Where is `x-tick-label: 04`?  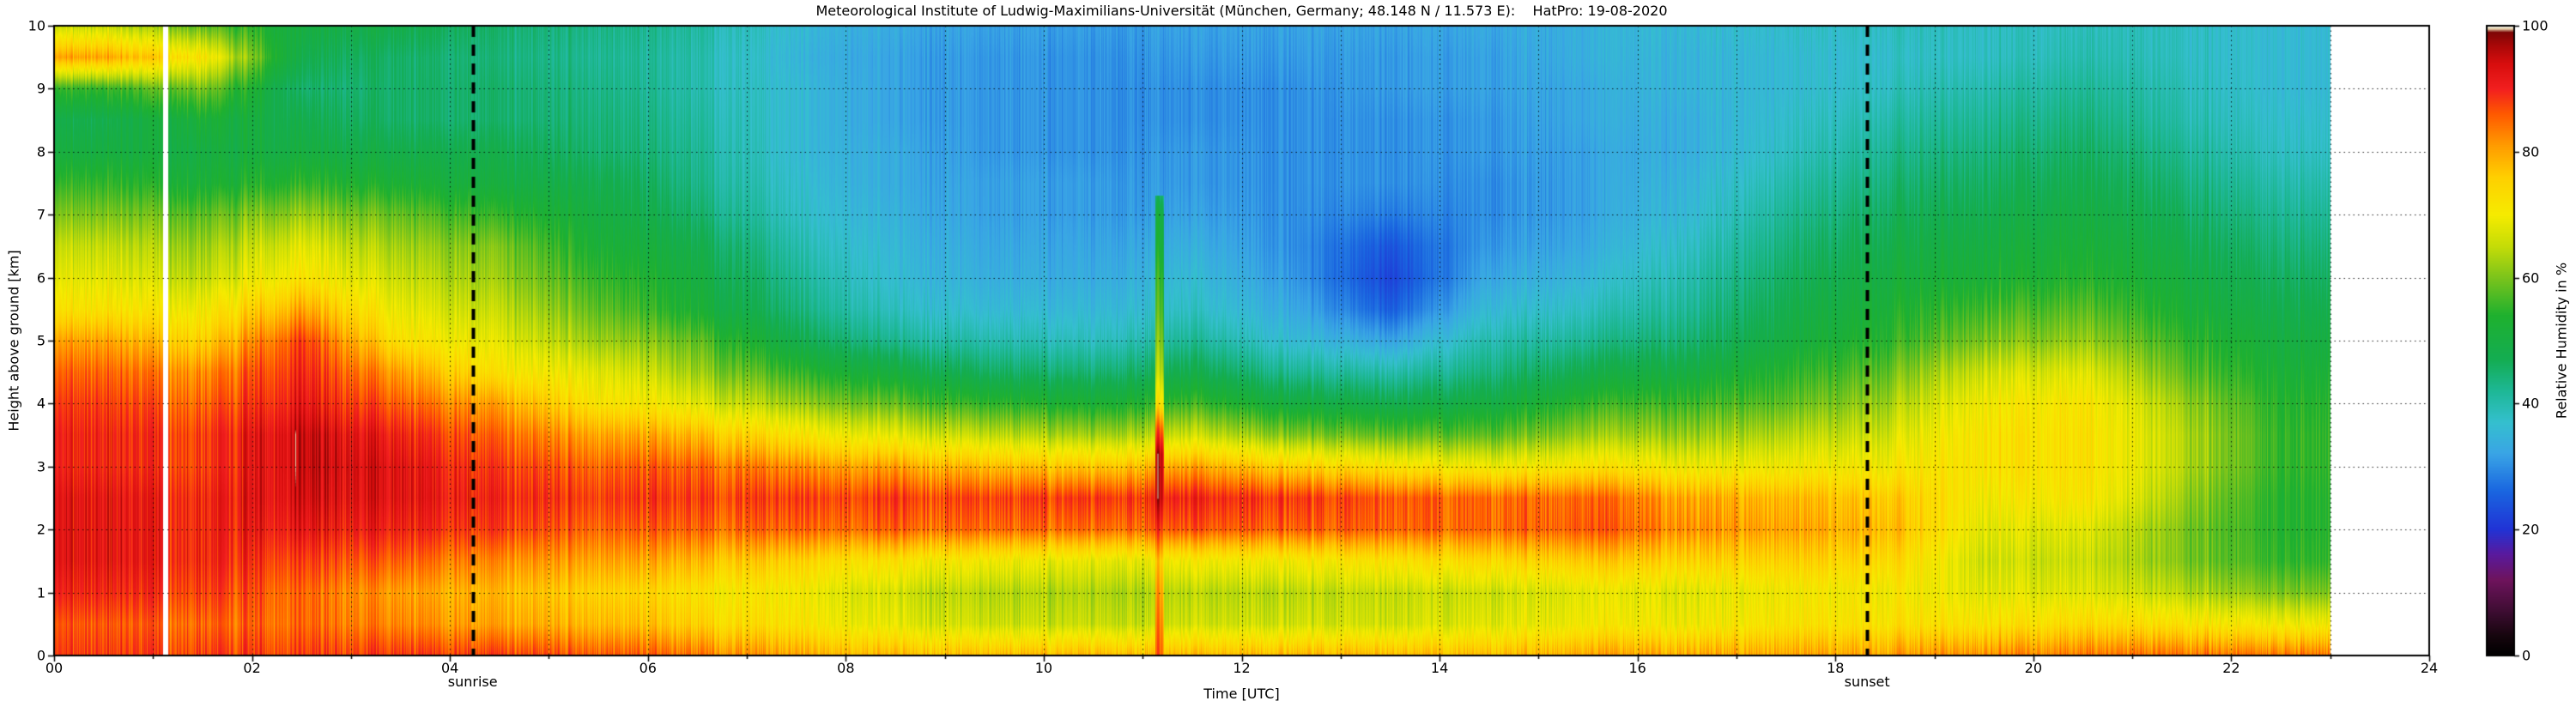 x-tick-label: 04 is located at coordinates (449, 668).